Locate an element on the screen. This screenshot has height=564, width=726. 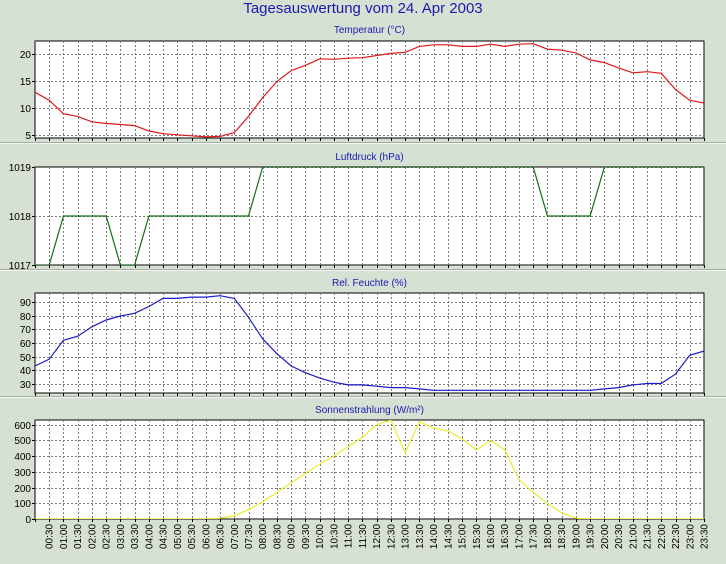
x-tick-label: 10:30 is located at coordinates (334, 536).